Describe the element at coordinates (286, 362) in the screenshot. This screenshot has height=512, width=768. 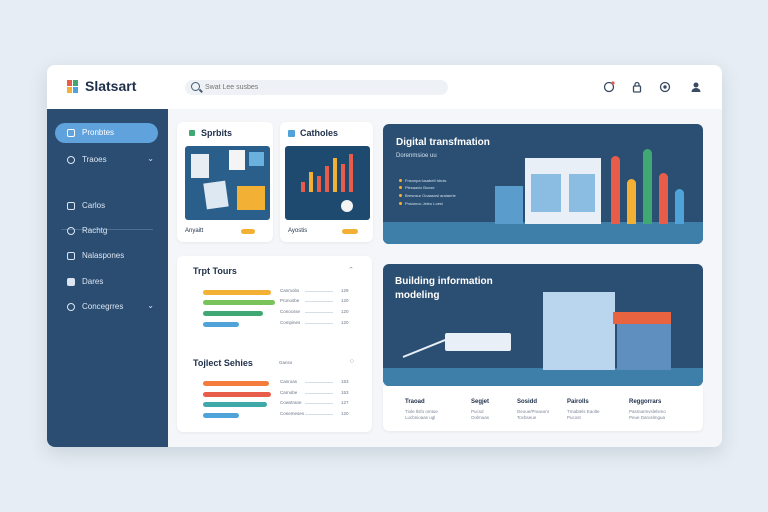
I see `series-meta: Ganso` at that location.